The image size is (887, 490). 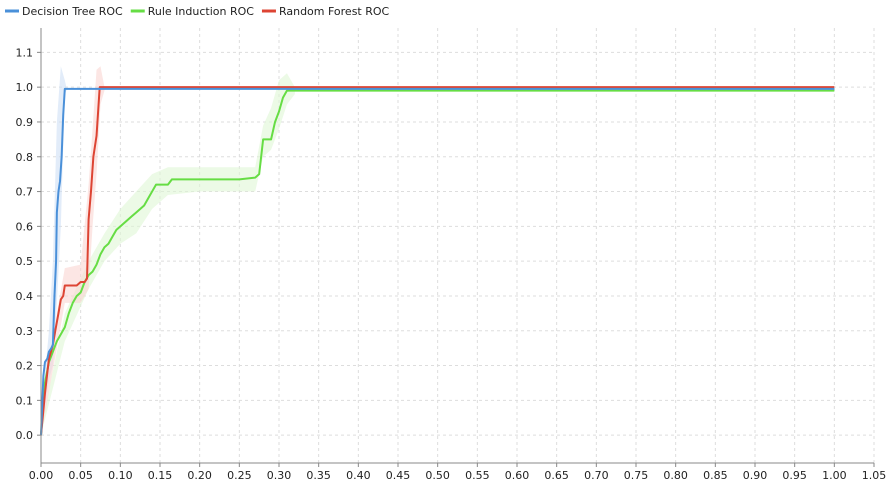 What do you see at coordinates (437, 475) in the screenshot?
I see `x-tick-label: 0.50` at bounding box center [437, 475].